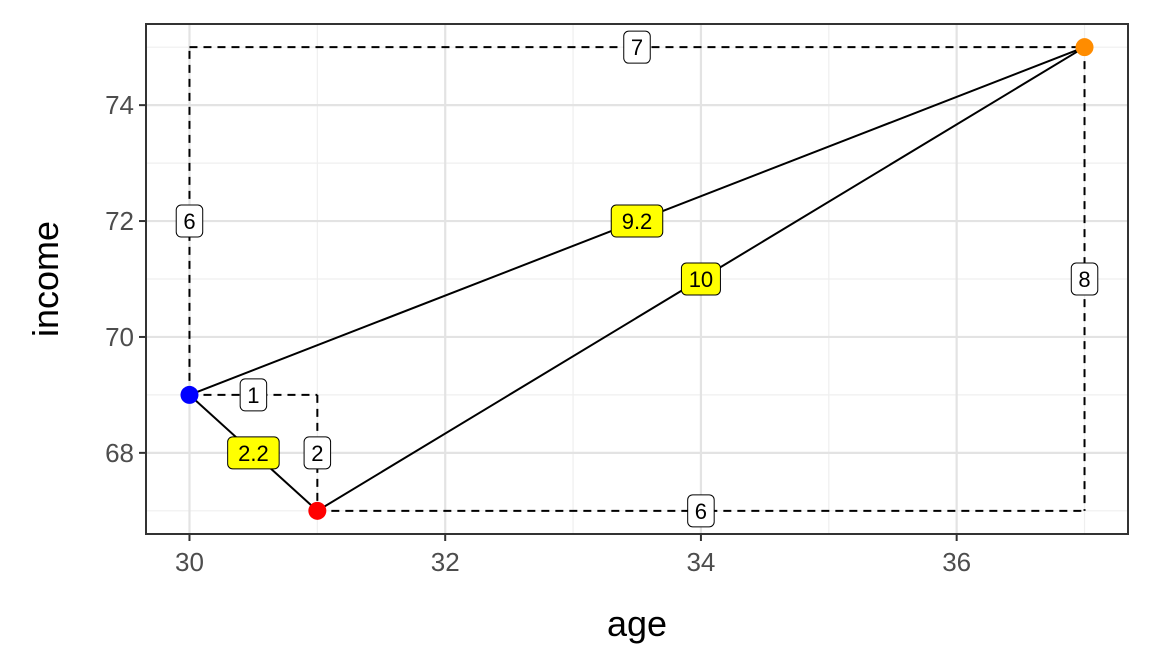  I want to click on euclidean-distance-label: 2.2, so click(253, 453).